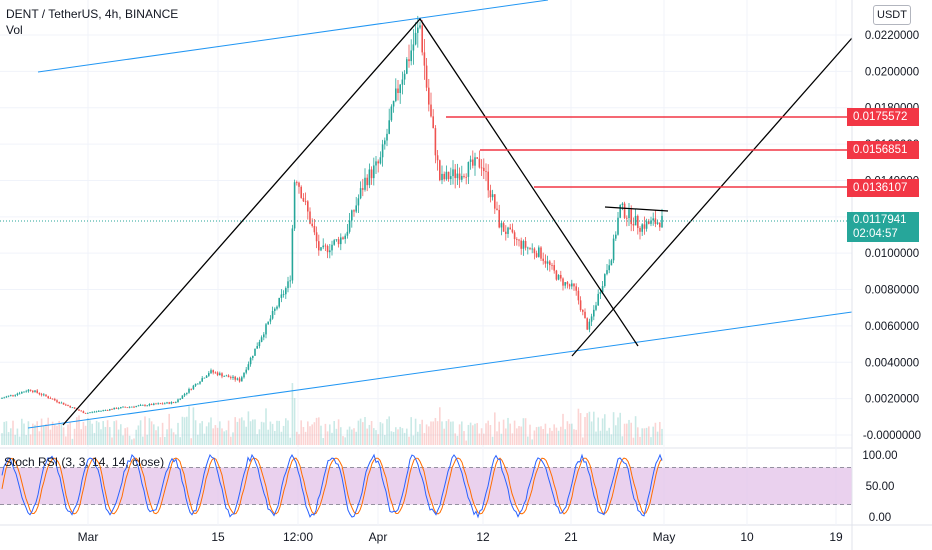 This screenshot has width=932, height=550. What do you see at coordinates (892, 436) in the screenshot?
I see `y-tick-label: -0.0000000` at bounding box center [892, 436].